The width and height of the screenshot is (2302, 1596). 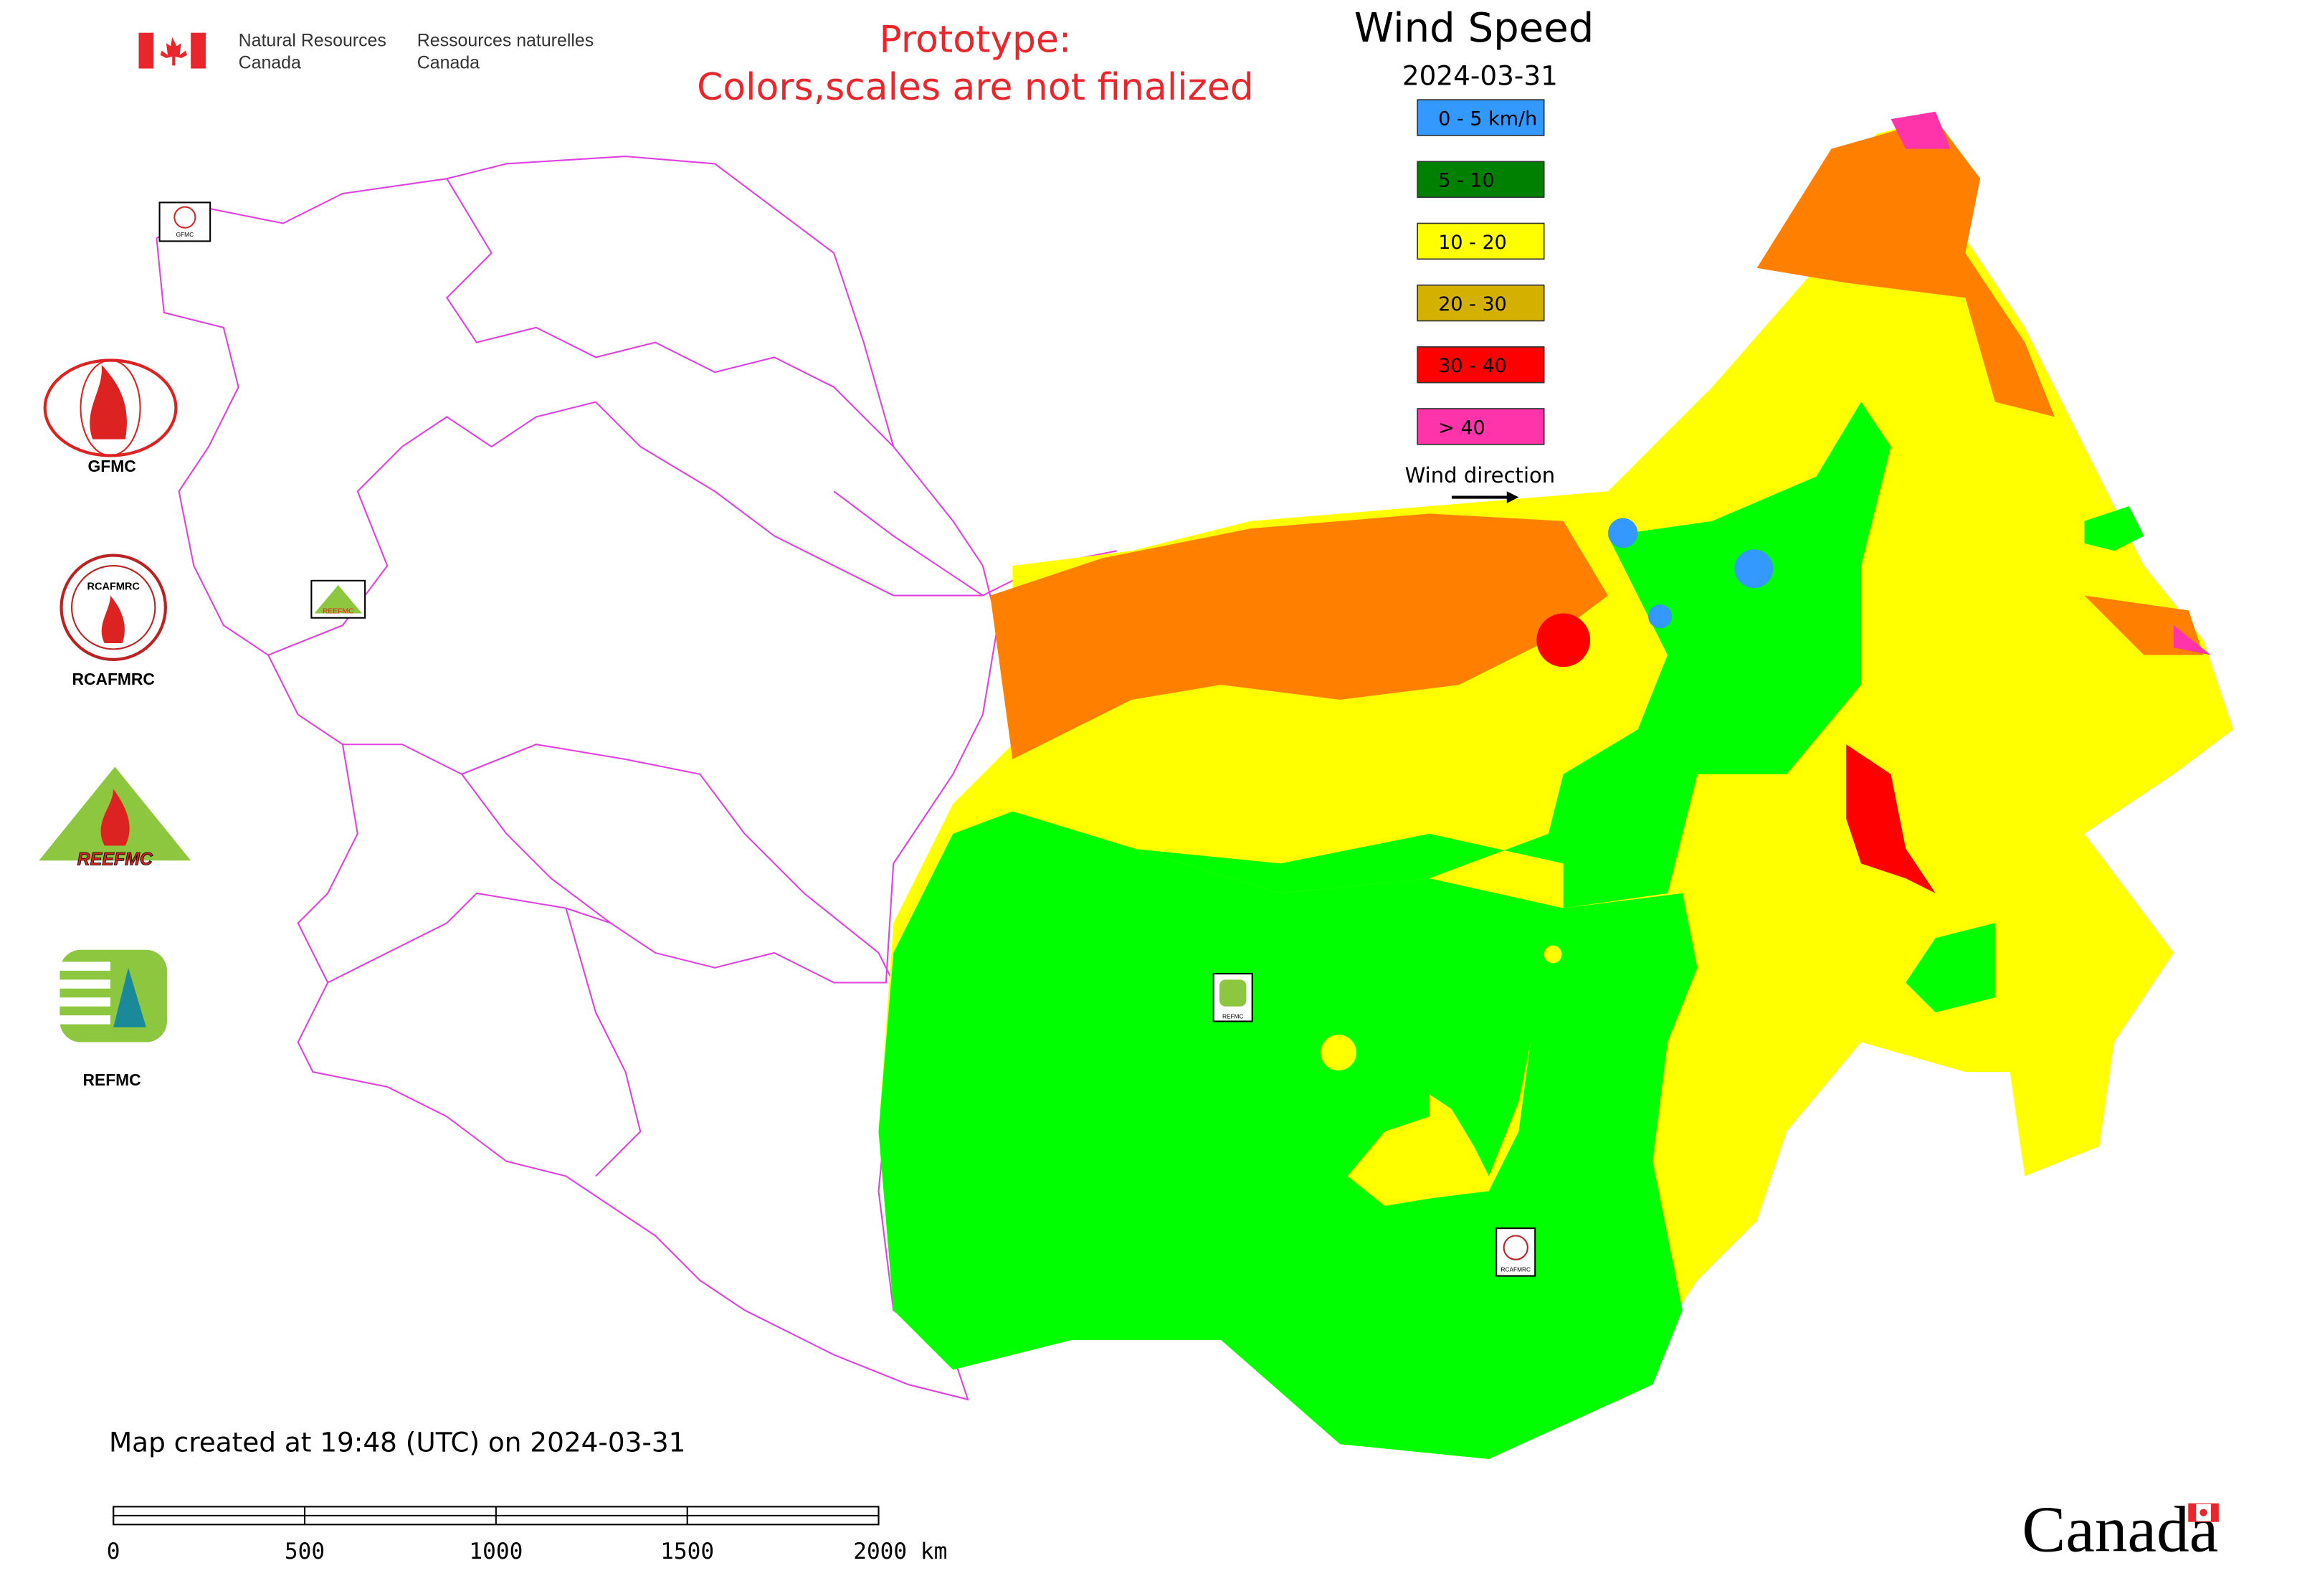 I want to click on scale-bar: 0 500 1000 1500 2000 km, so click(x=527, y=1535).